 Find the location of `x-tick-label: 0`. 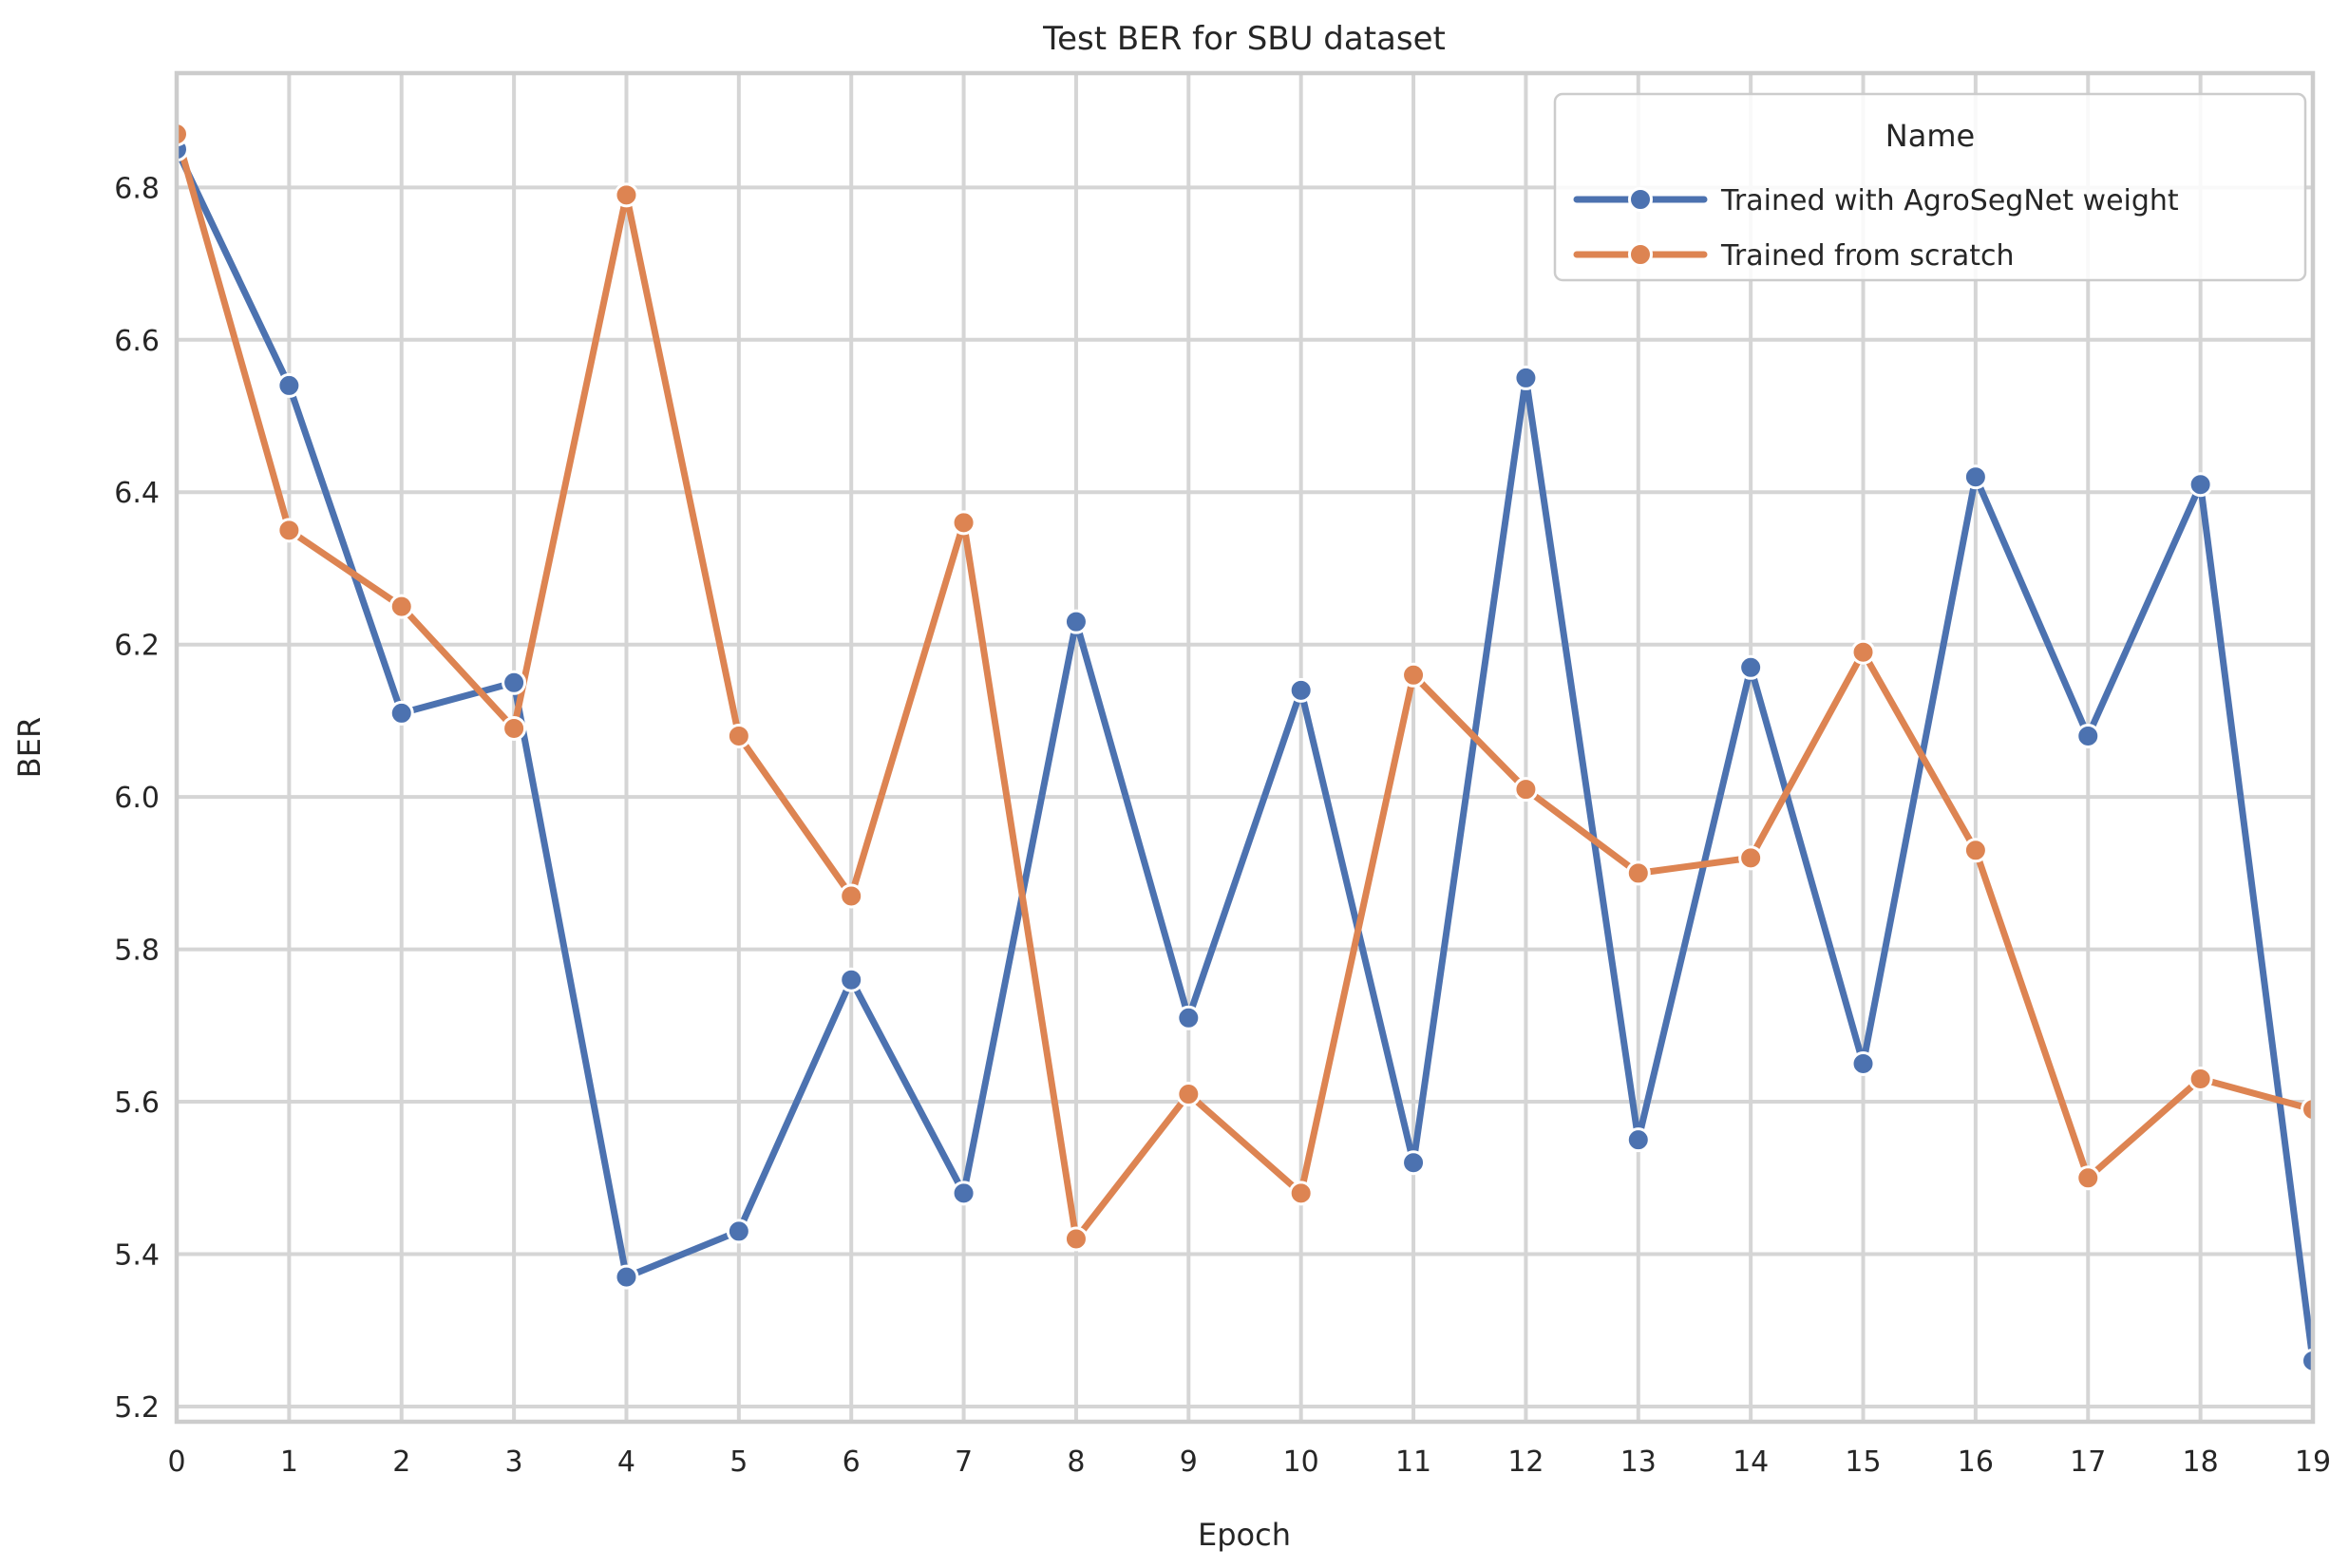

x-tick-label: 0 is located at coordinates (176, 1462).